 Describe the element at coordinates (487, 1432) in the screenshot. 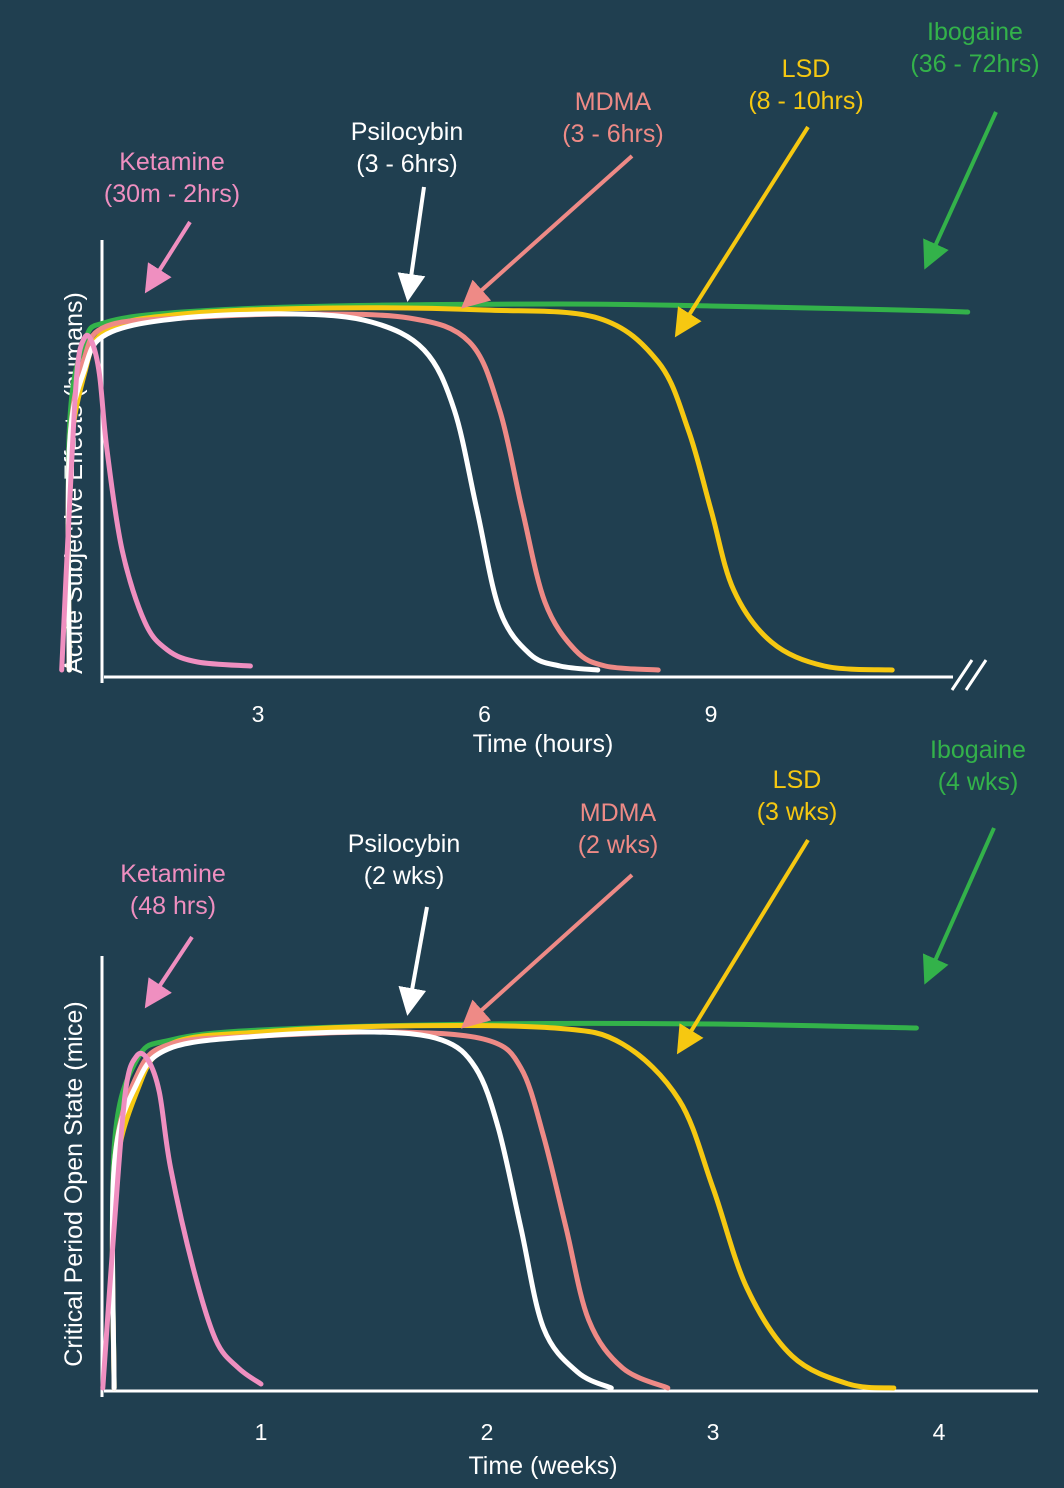

I see `x-tick-label: 2` at that location.